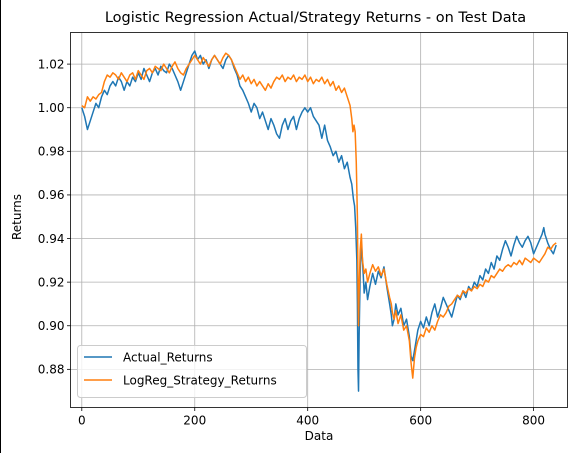  I want to click on y-tick-label: 0.94, so click(51, 239).